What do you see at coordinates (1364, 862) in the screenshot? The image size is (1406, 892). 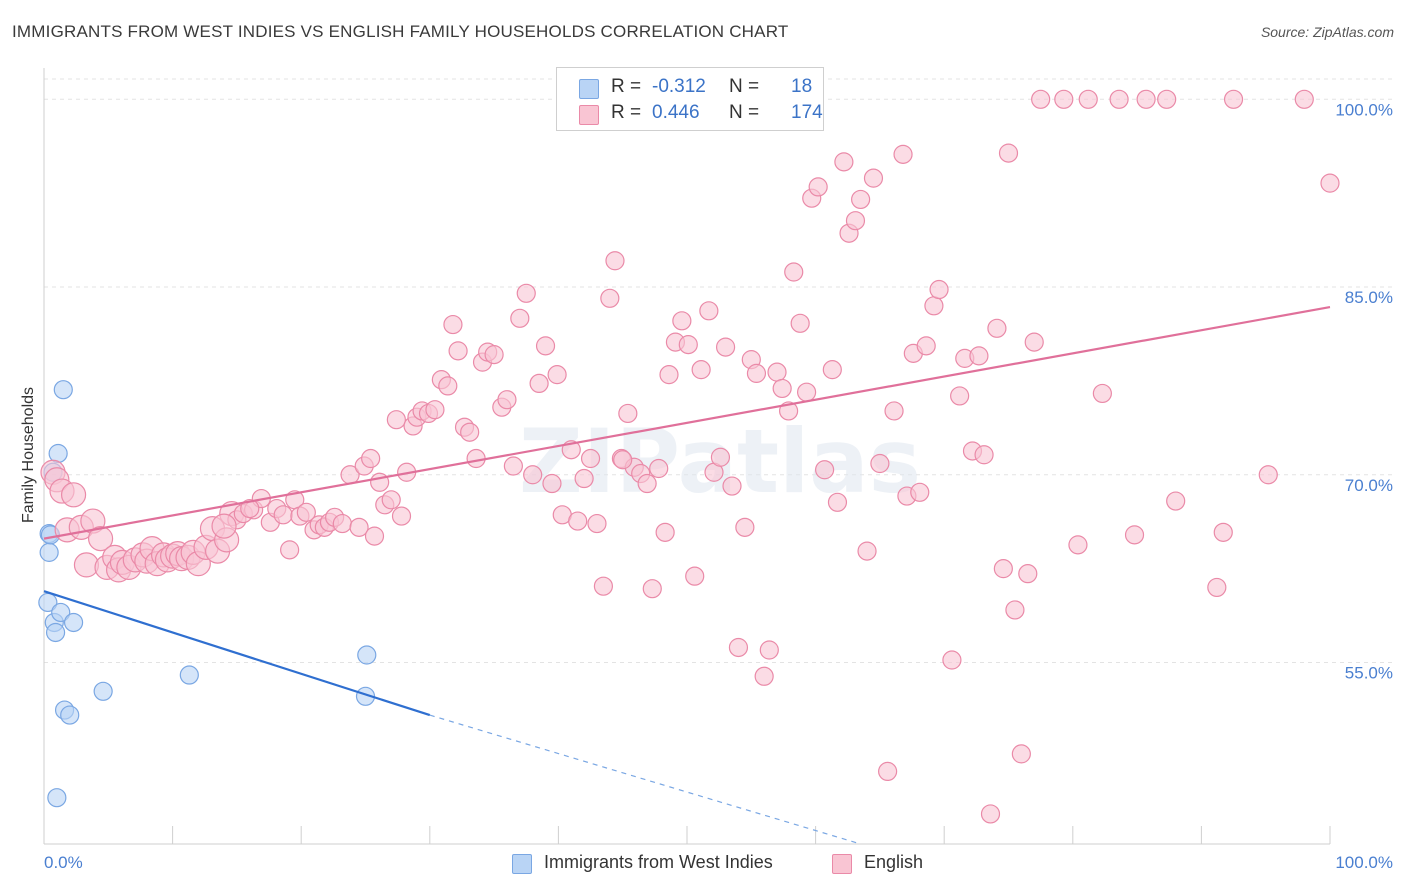 I see `x-tick-label: 100.0%` at bounding box center [1364, 862].